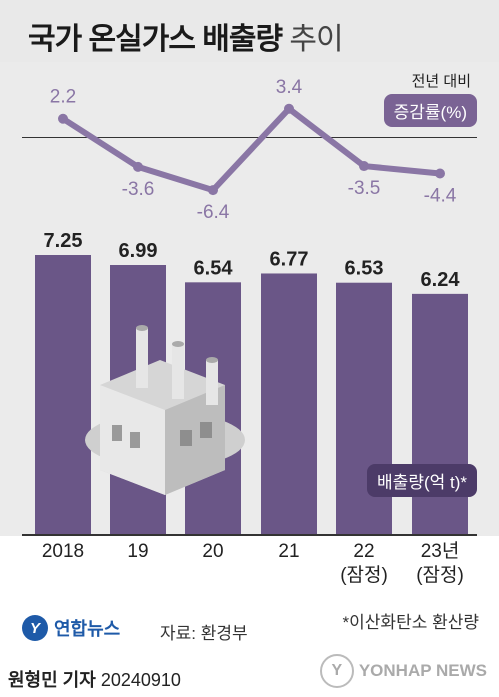 Image resolution: width=499 pixels, height=697 pixels. I want to click on emission-legend-badge: 배출량(억 t)*, so click(422, 480).